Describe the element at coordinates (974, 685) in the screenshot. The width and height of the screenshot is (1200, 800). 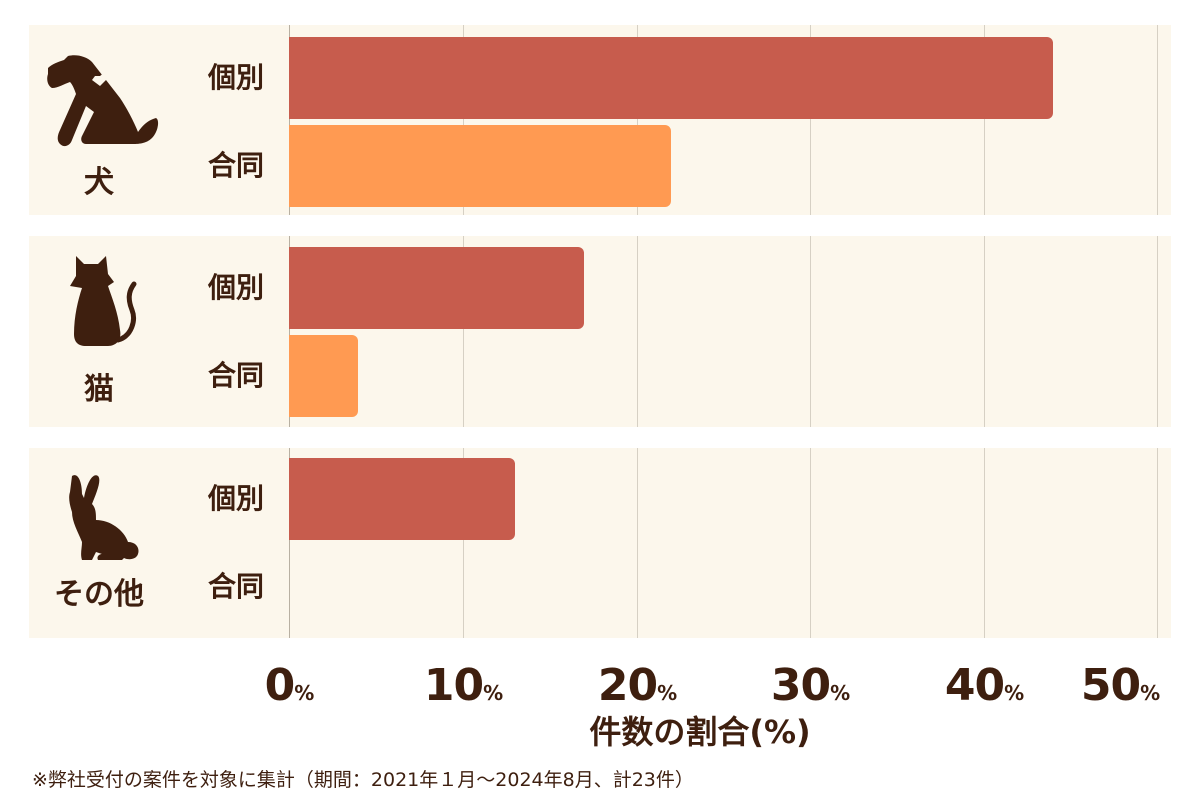
I see `tick-value: 40` at that location.